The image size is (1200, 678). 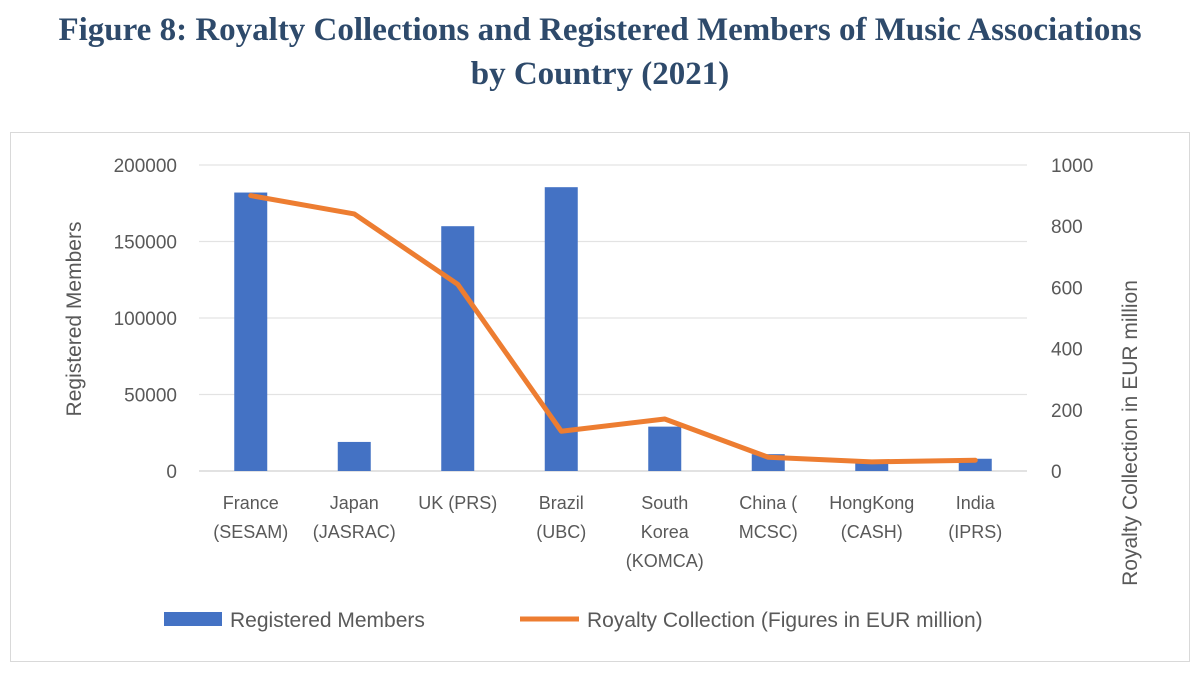 I want to click on y-tick-label-left: 100000, so click(x=145, y=319).